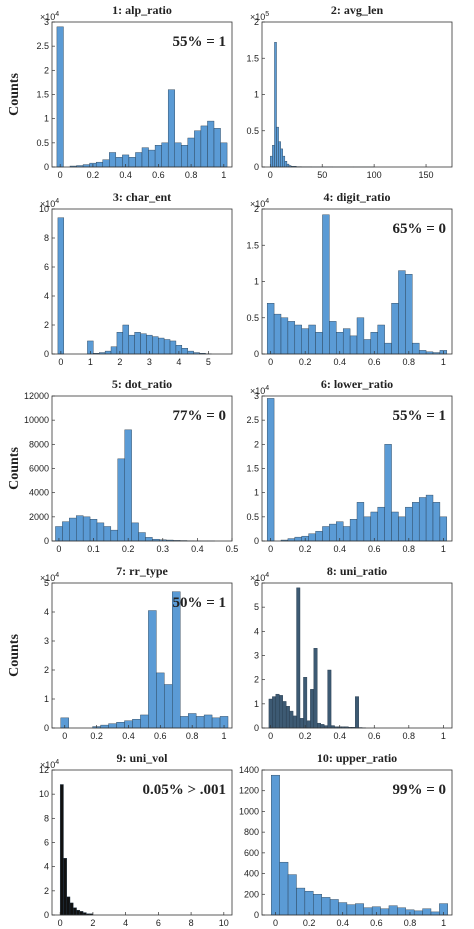 Image resolution: width=474 pixels, height=929 pixels. I want to click on x-tick-label: 4, so click(125, 923).